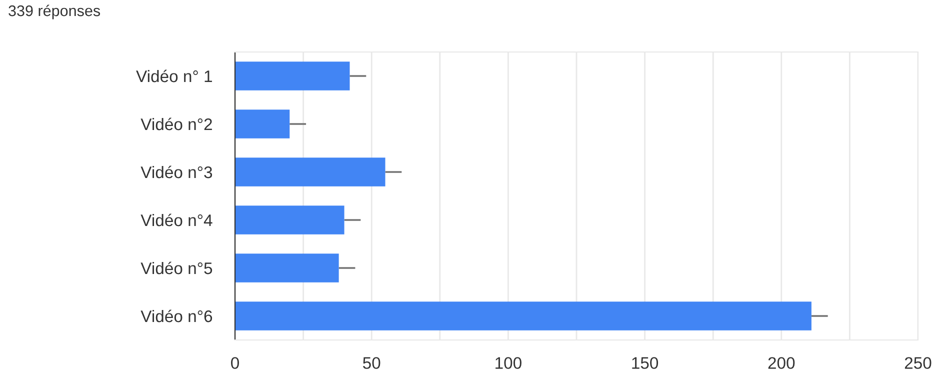 The image size is (949, 389). Describe the element at coordinates (176, 316) in the screenshot. I see `y-tick-label: Vidéo n°6` at that location.